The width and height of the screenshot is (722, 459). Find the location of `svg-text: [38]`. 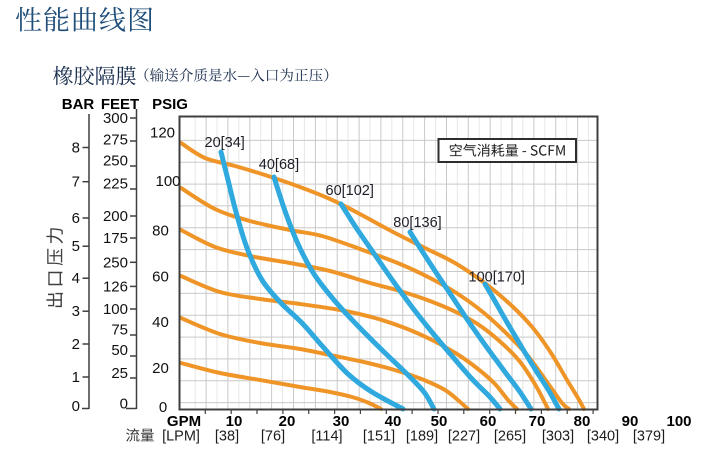

svg-text: [38] is located at coordinates (227, 437).